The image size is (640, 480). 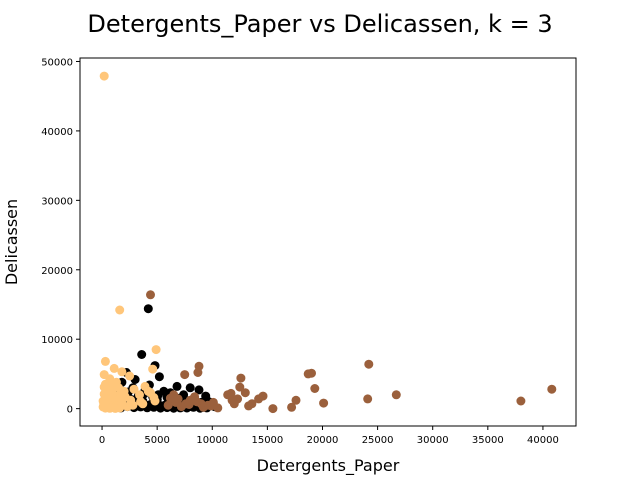 I want to click on x-tick-label: 0, so click(x=102, y=440).